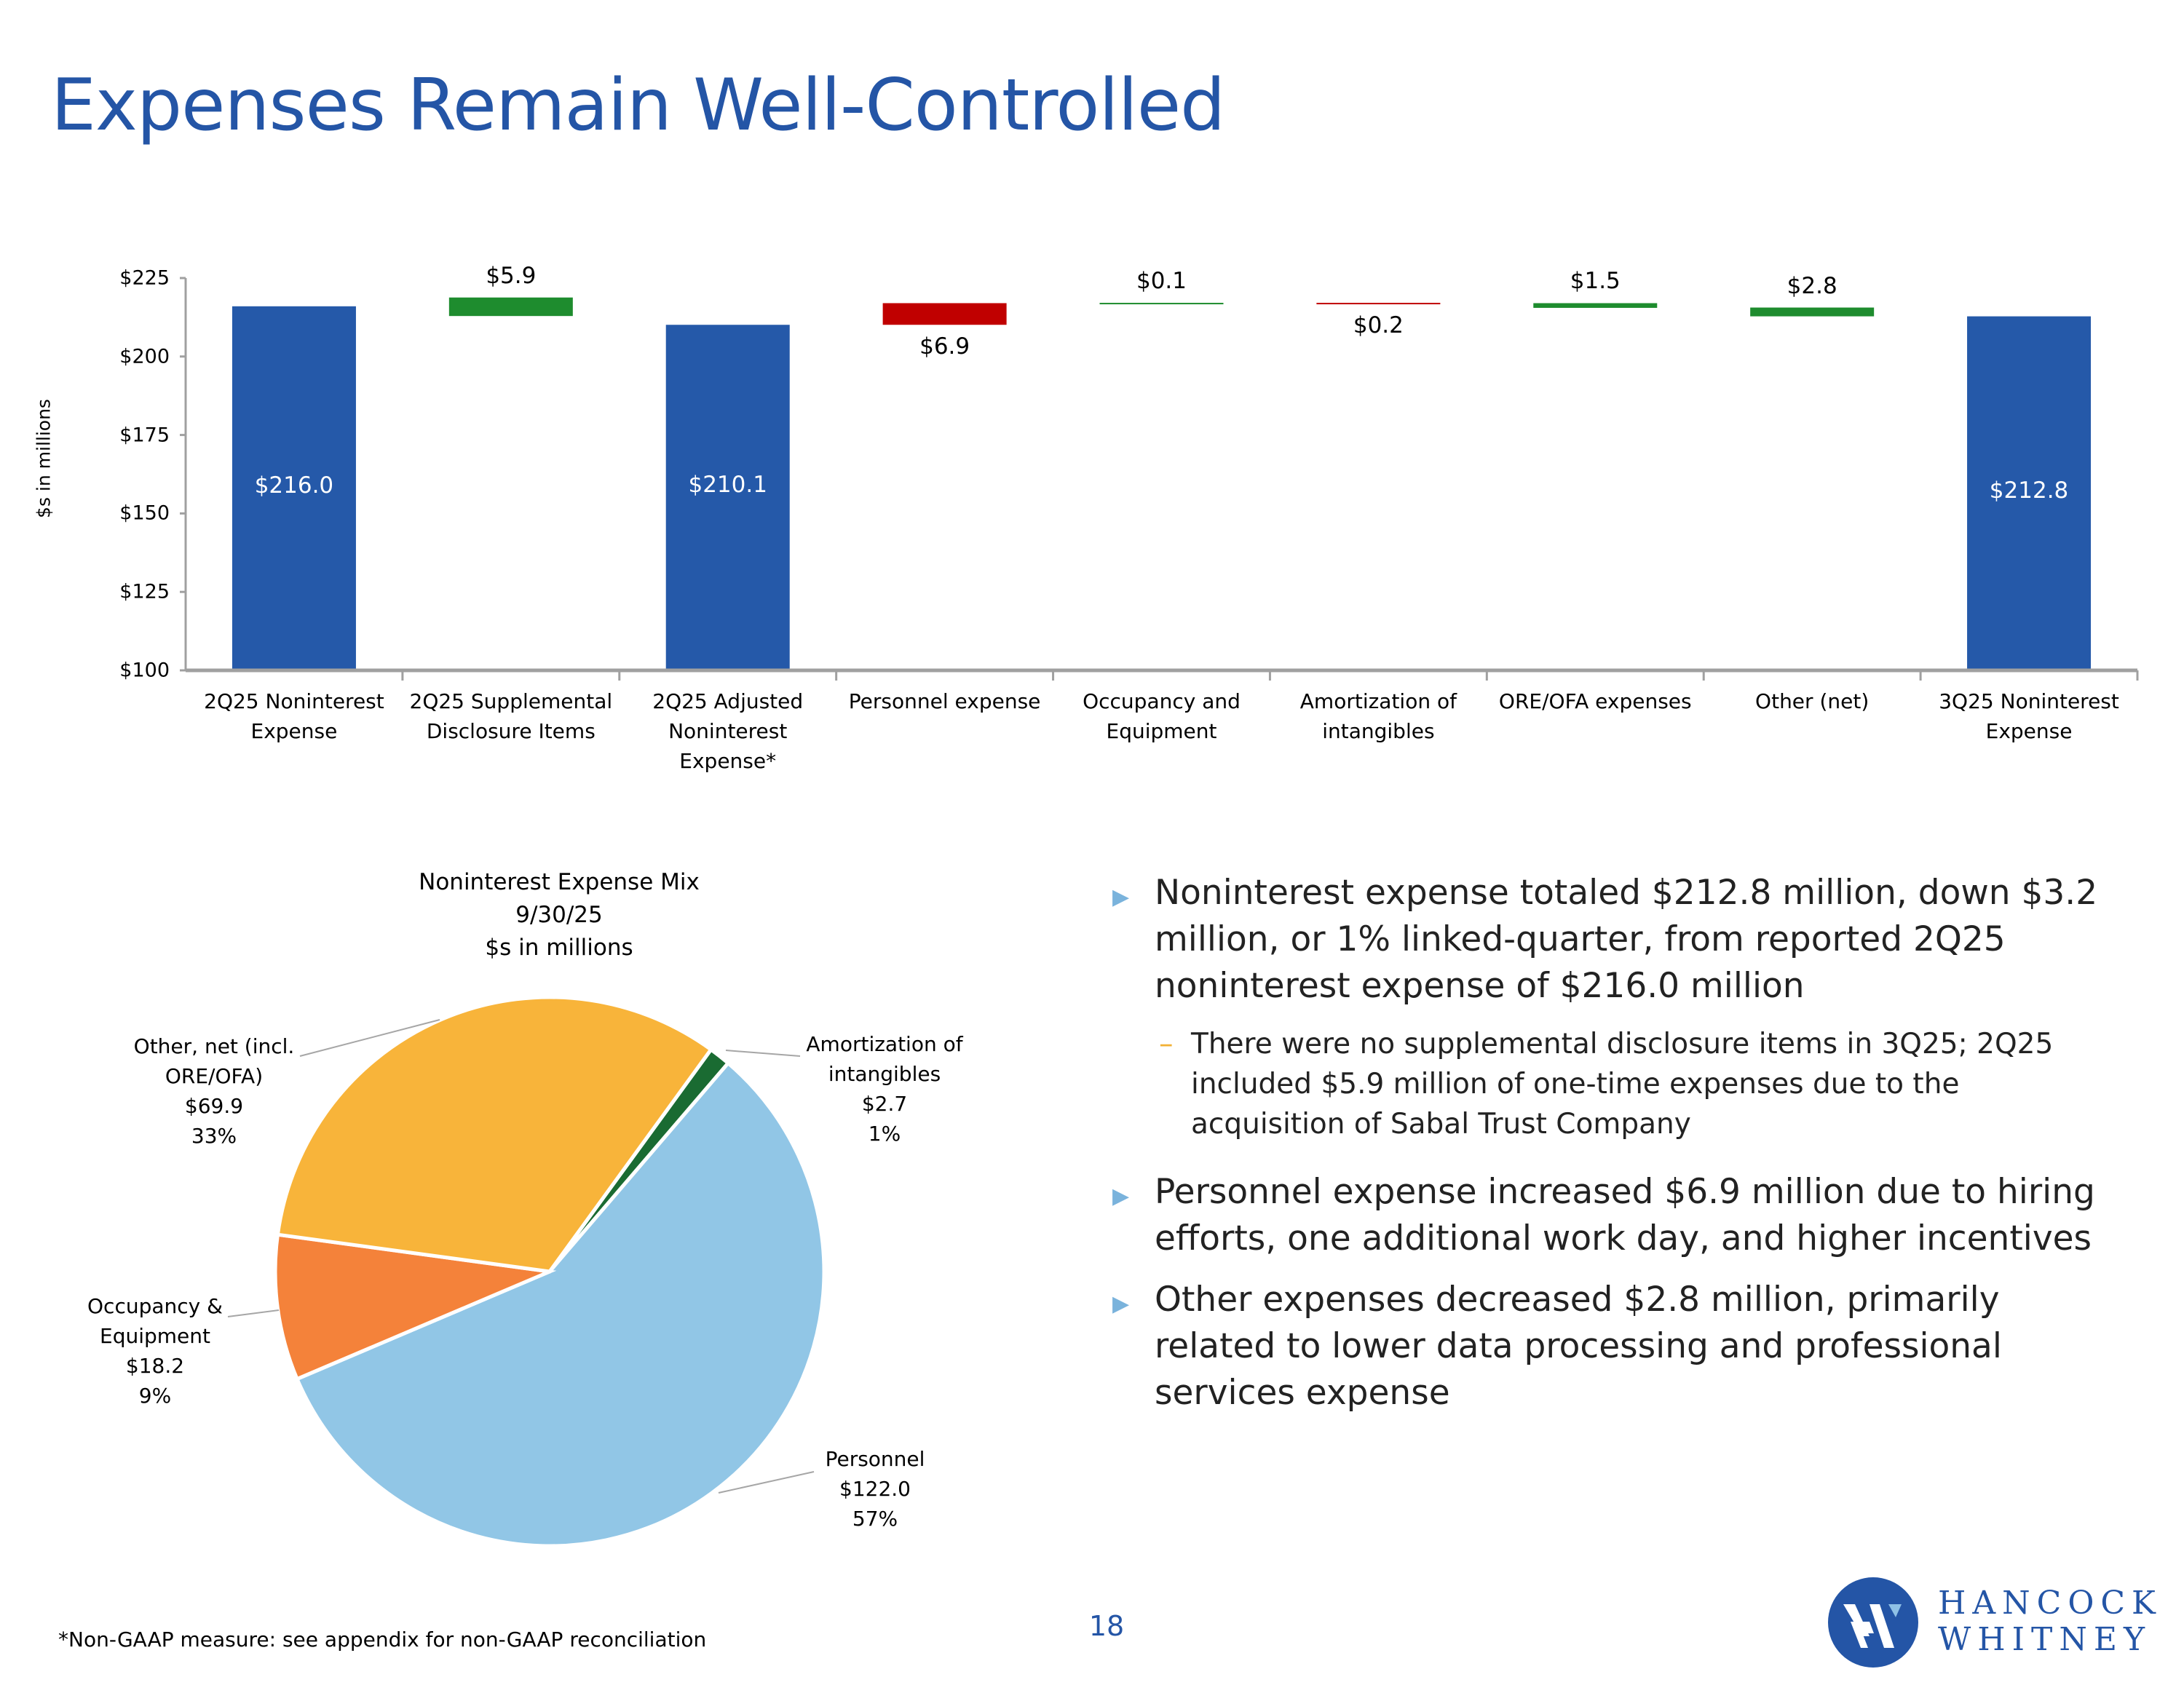 Image resolution: width=2184 pixels, height=1685 pixels. I want to click on pie-title-line: Noninterest Expense Mix, so click(559, 882).